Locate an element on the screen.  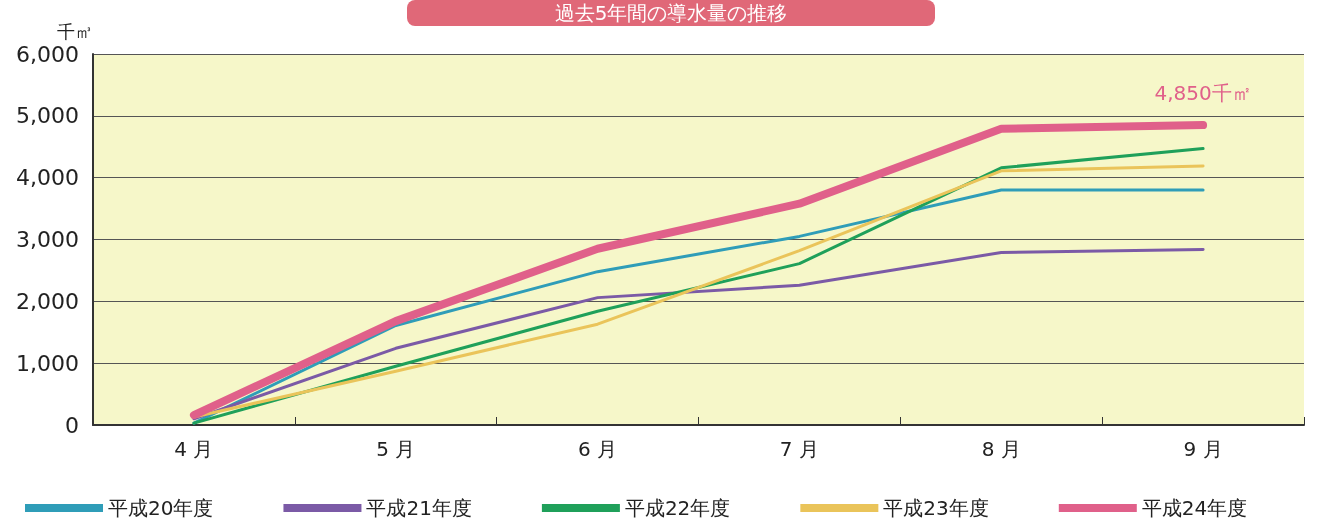
legend-label: 平成20年度 is located at coordinates (161, 508).